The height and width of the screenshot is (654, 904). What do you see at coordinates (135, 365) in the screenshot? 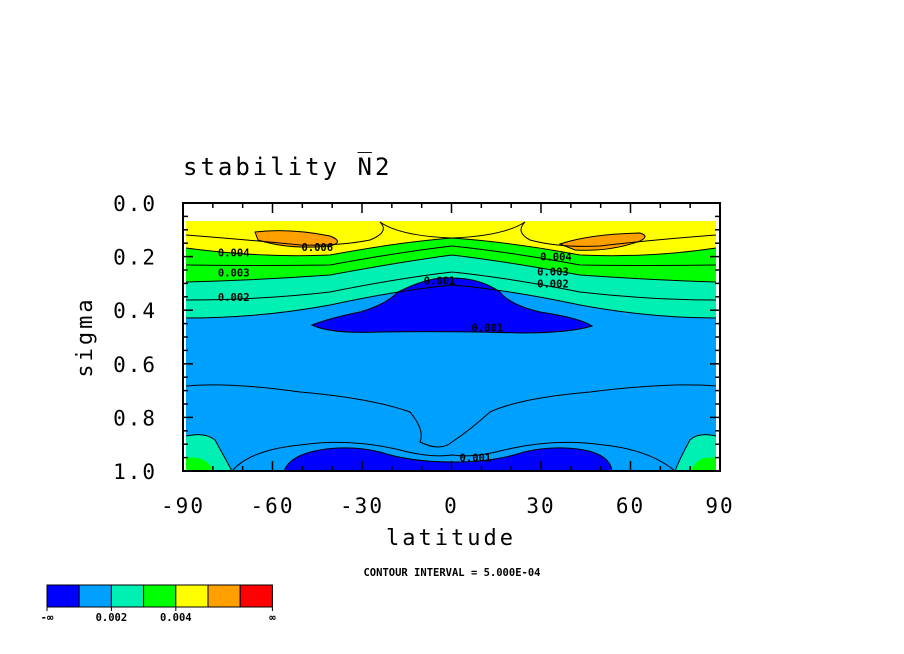
I see `y-tick-label: 0.6` at bounding box center [135, 365].